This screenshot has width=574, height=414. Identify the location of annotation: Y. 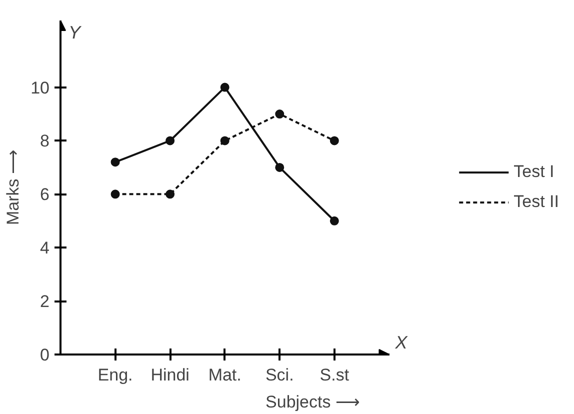
(75, 32).